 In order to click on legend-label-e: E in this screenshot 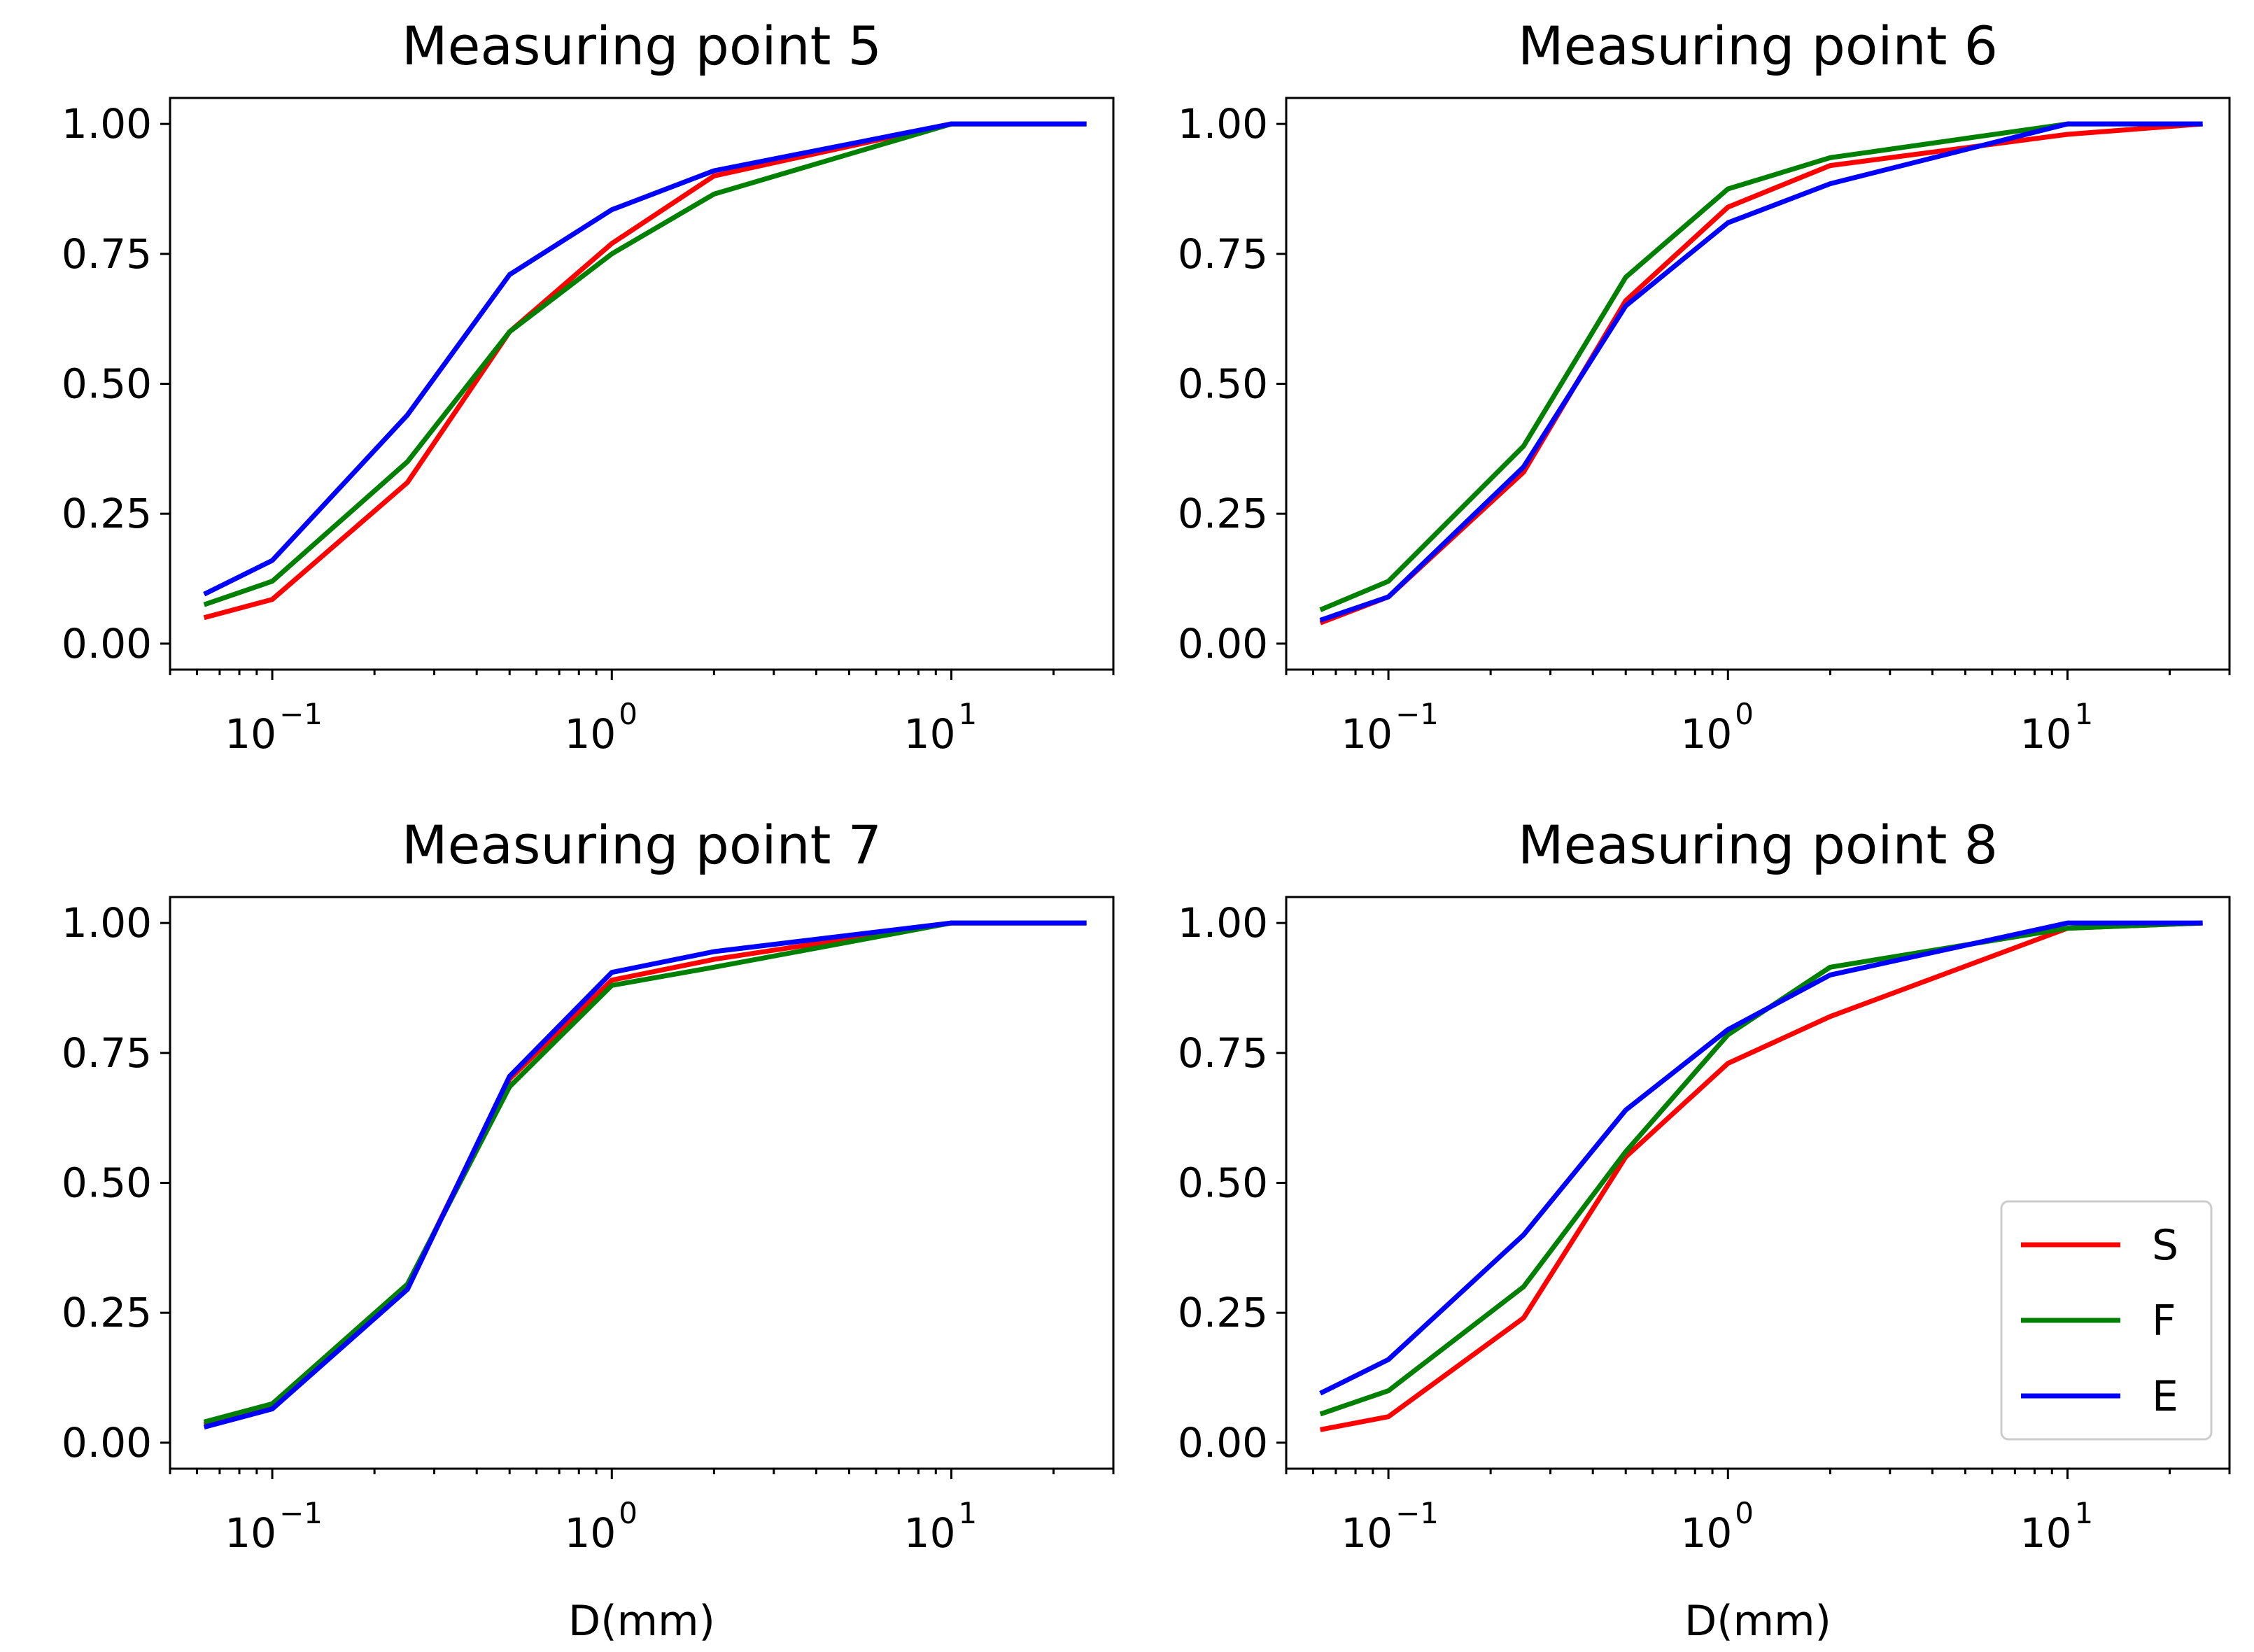, I will do `click(2165, 1396)`.